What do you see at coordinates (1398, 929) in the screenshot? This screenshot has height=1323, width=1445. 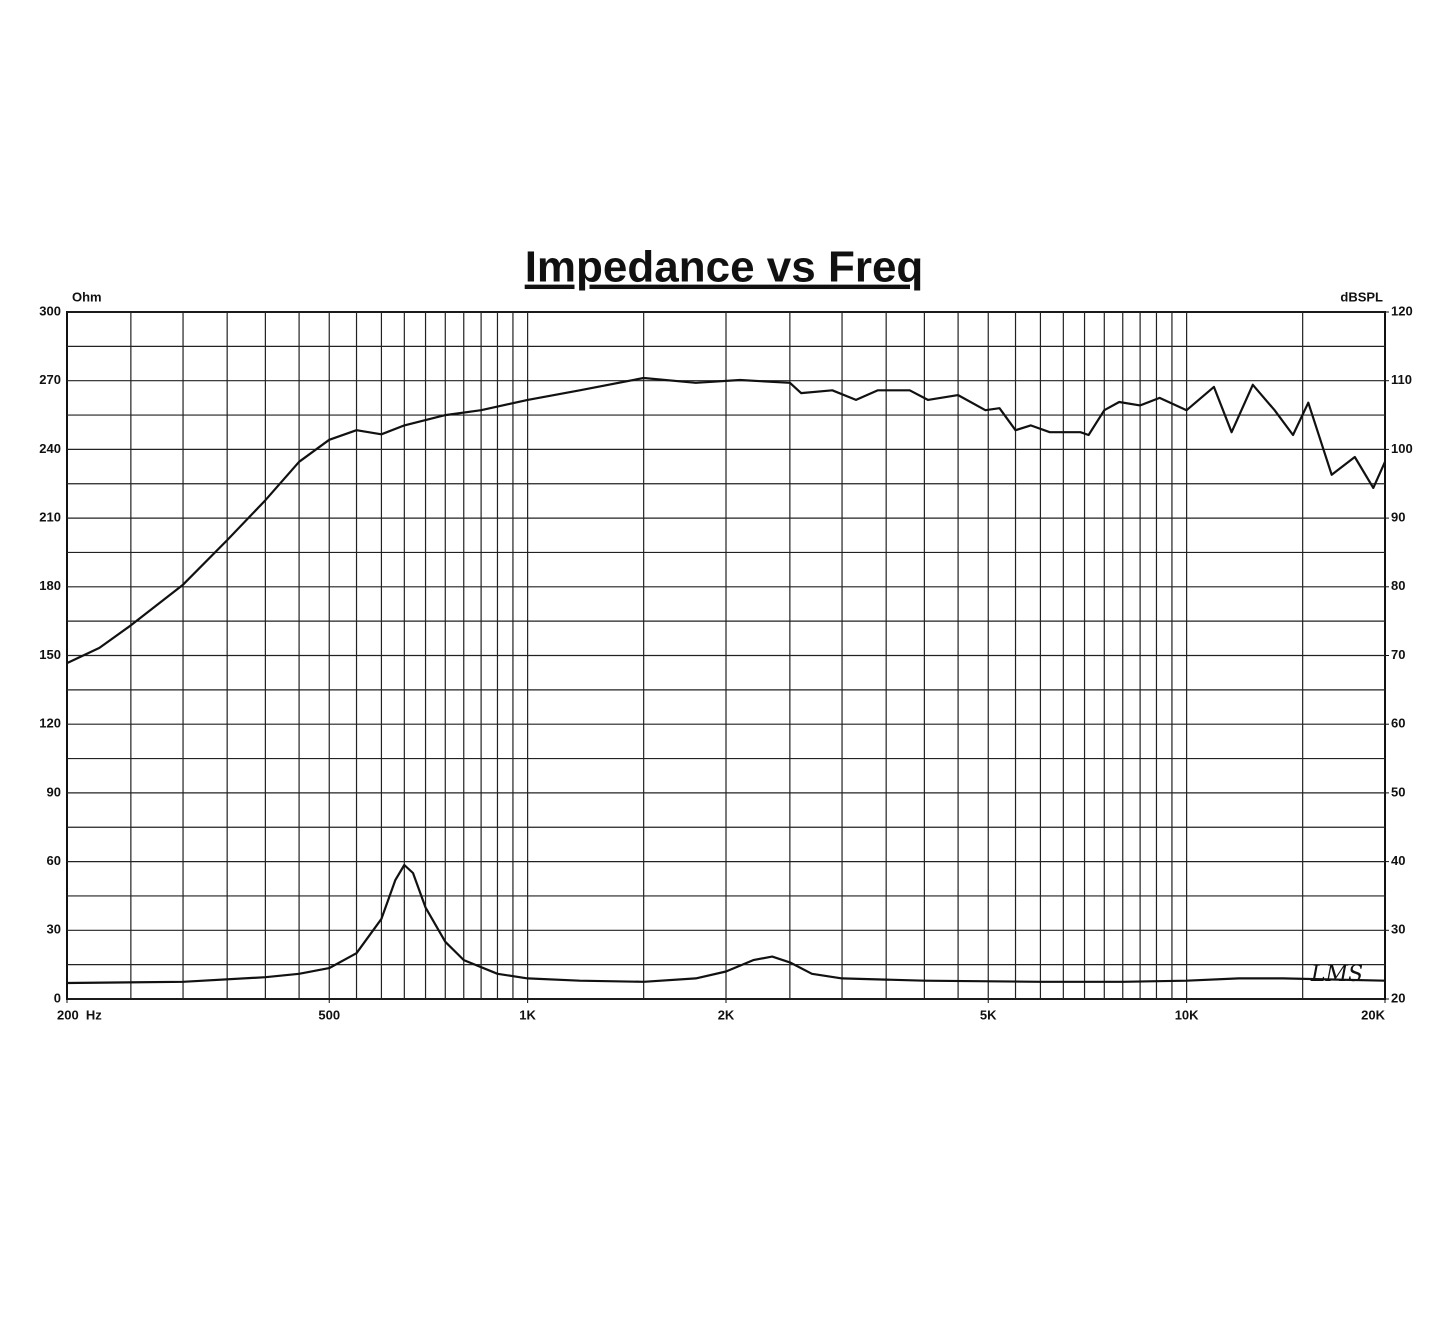 I see `y2-tick-label: 30` at bounding box center [1398, 929].